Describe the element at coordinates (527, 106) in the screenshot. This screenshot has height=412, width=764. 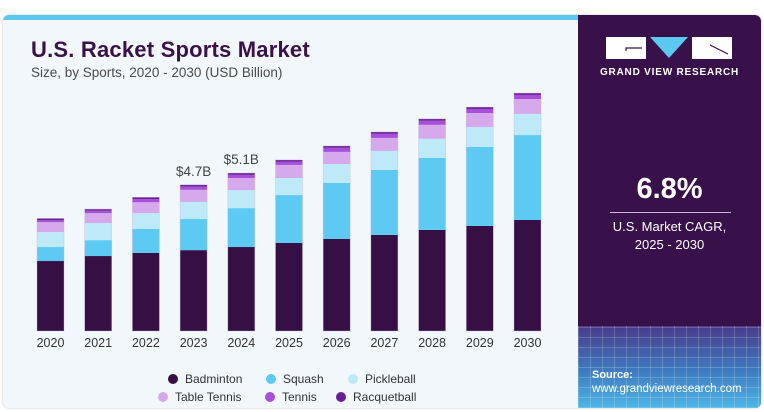
I see `bar-segment-table-tennis-2030` at that location.